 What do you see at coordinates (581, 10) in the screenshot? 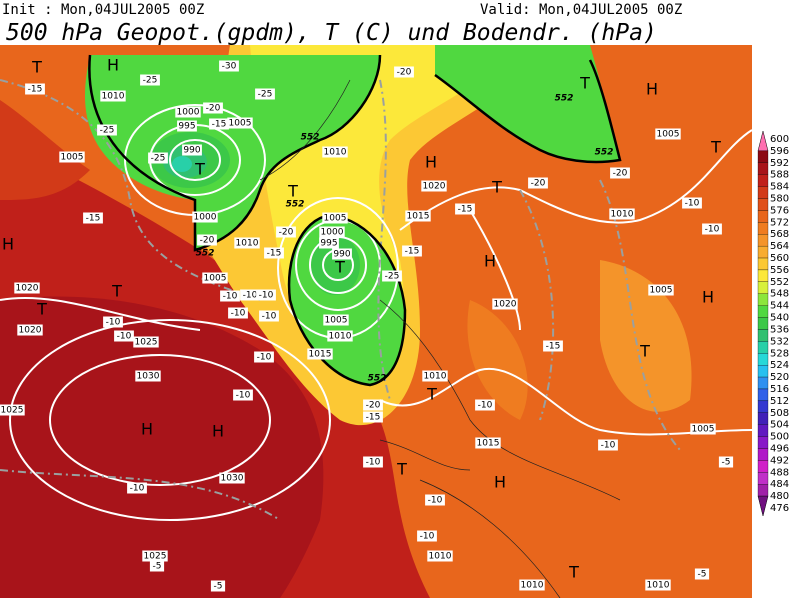
I see `valid-time: Valid: Mon,04JUL2005 00Z` at bounding box center [581, 10].